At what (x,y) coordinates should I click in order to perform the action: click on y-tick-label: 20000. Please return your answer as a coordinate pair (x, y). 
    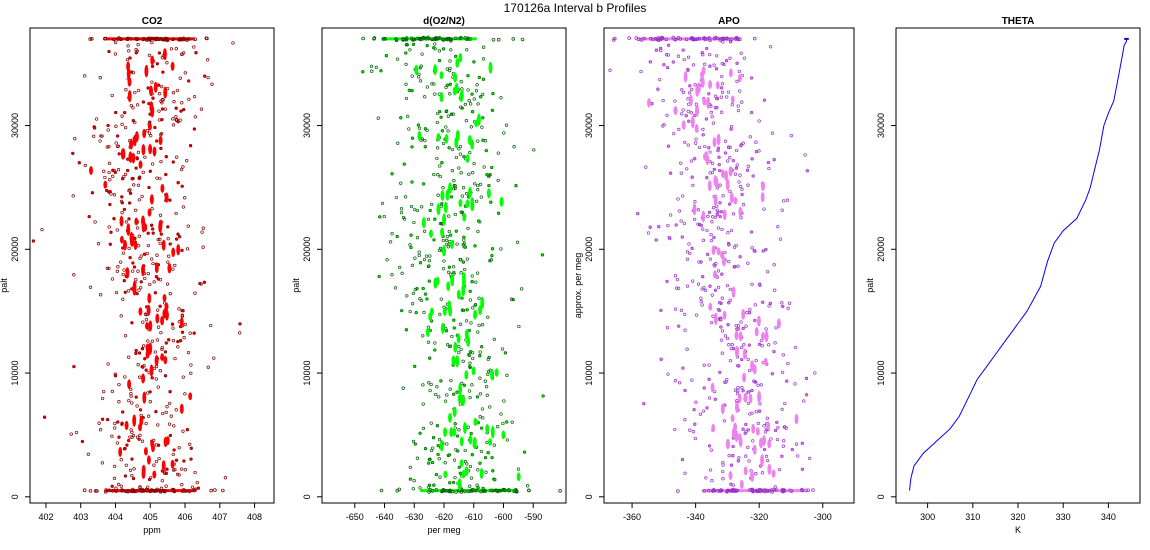
    Looking at the image, I should click on (589, 249).